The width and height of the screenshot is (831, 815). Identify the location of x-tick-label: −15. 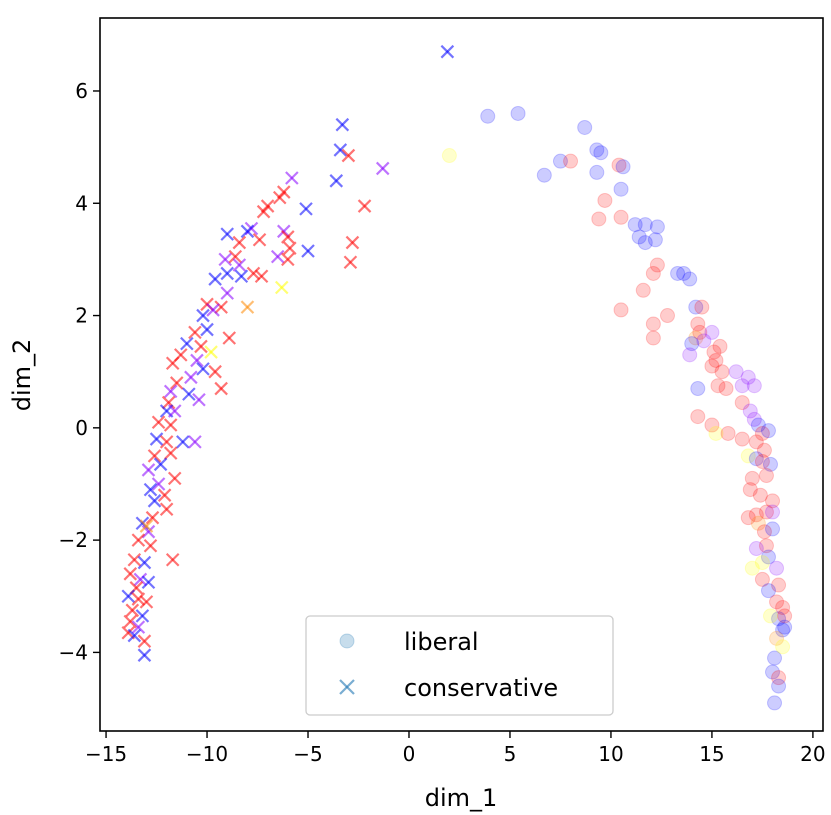
(106, 754).